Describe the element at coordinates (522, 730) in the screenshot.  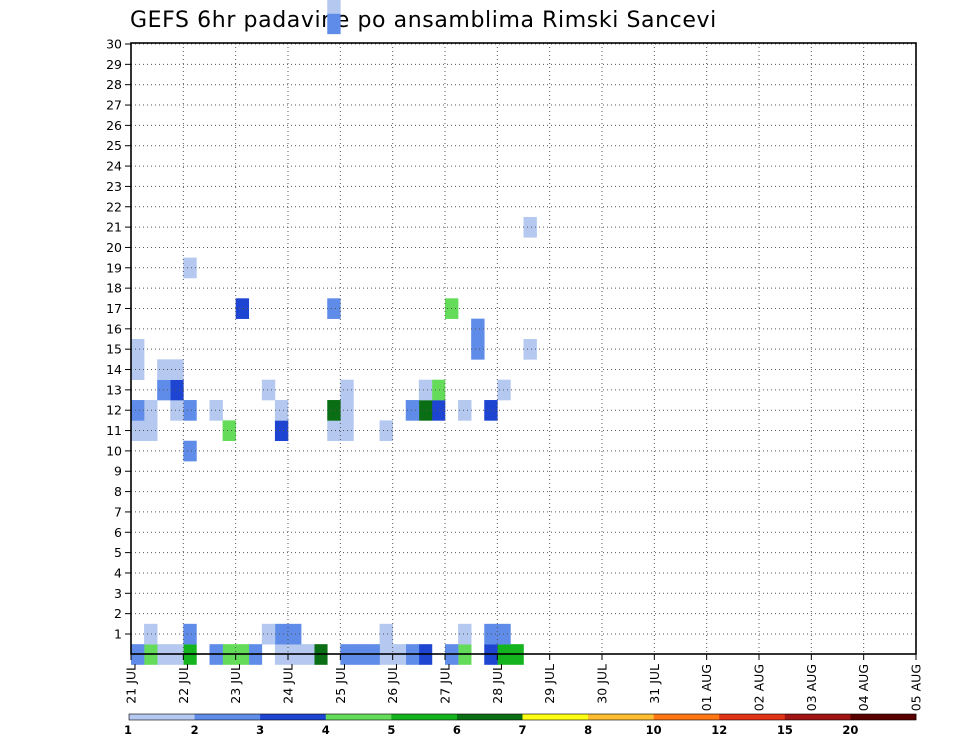
I see `colorbar-label: 7` at that location.